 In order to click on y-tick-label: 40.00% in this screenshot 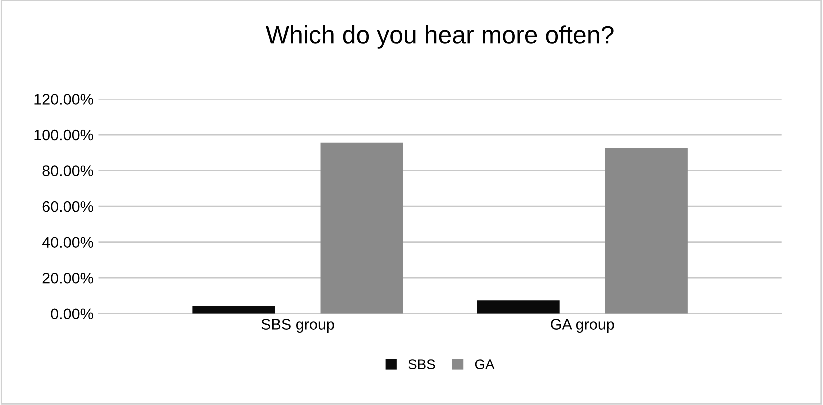, I will do `click(68, 242)`.